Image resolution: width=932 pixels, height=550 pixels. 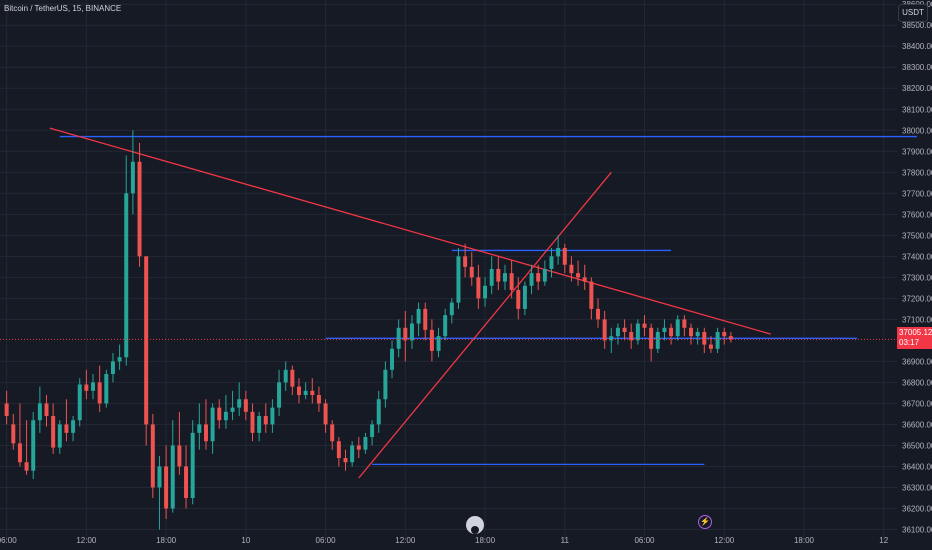 What do you see at coordinates (917, 382) in the screenshot?
I see `price-tick-label: 36800.00` at bounding box center [917, 382].